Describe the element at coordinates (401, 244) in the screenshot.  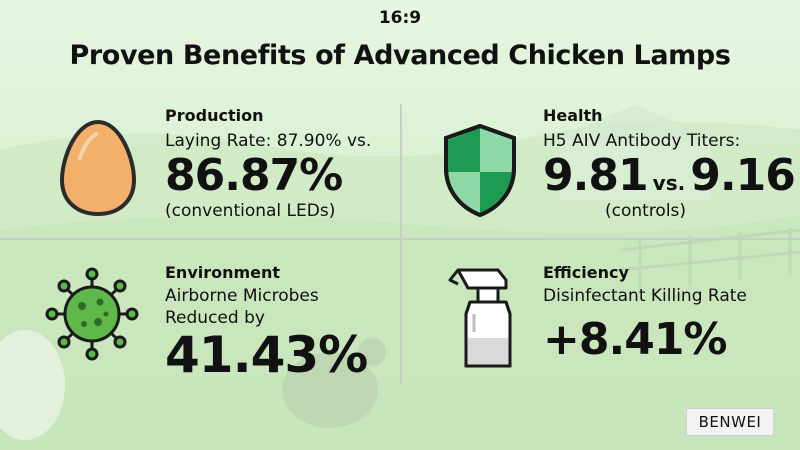
I see `vertical-divider` at that location.